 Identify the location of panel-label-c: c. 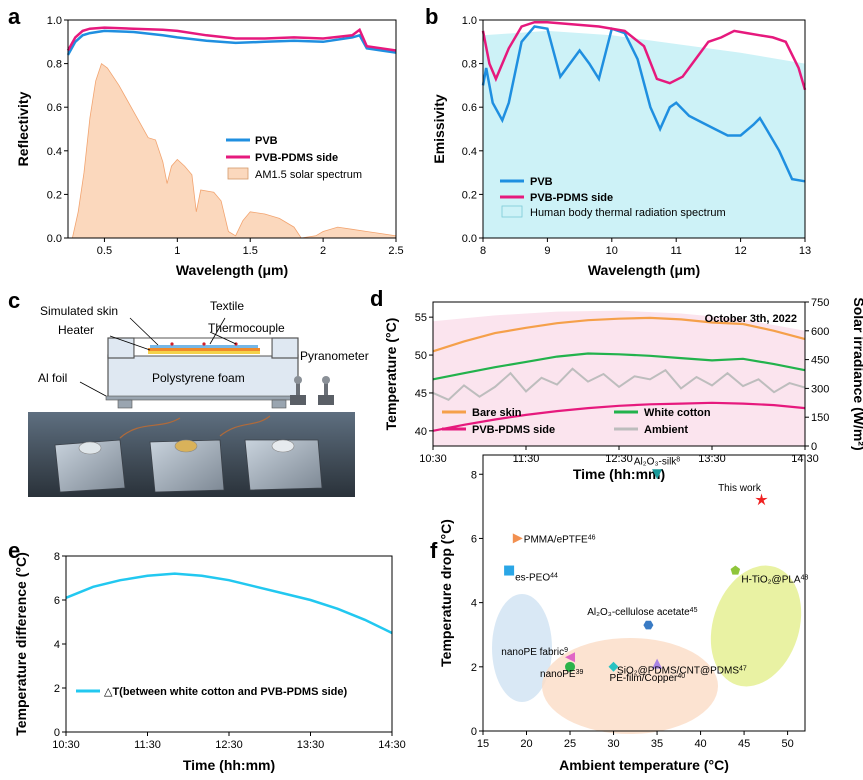
(14, 300).